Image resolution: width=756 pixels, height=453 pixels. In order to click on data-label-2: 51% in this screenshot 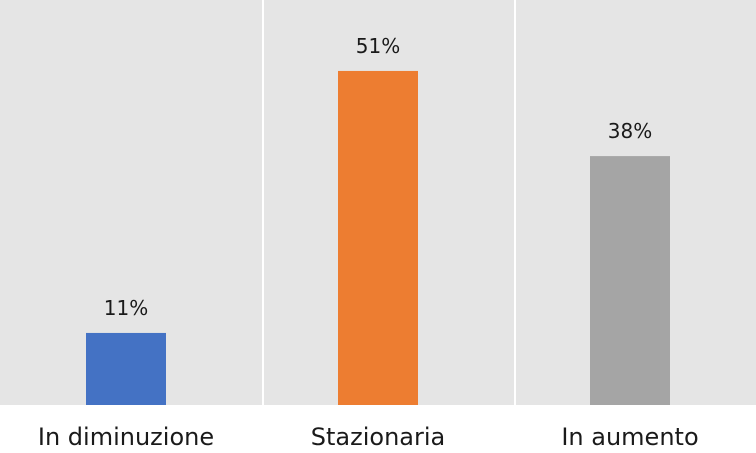, I will do `click(378, 46)`.